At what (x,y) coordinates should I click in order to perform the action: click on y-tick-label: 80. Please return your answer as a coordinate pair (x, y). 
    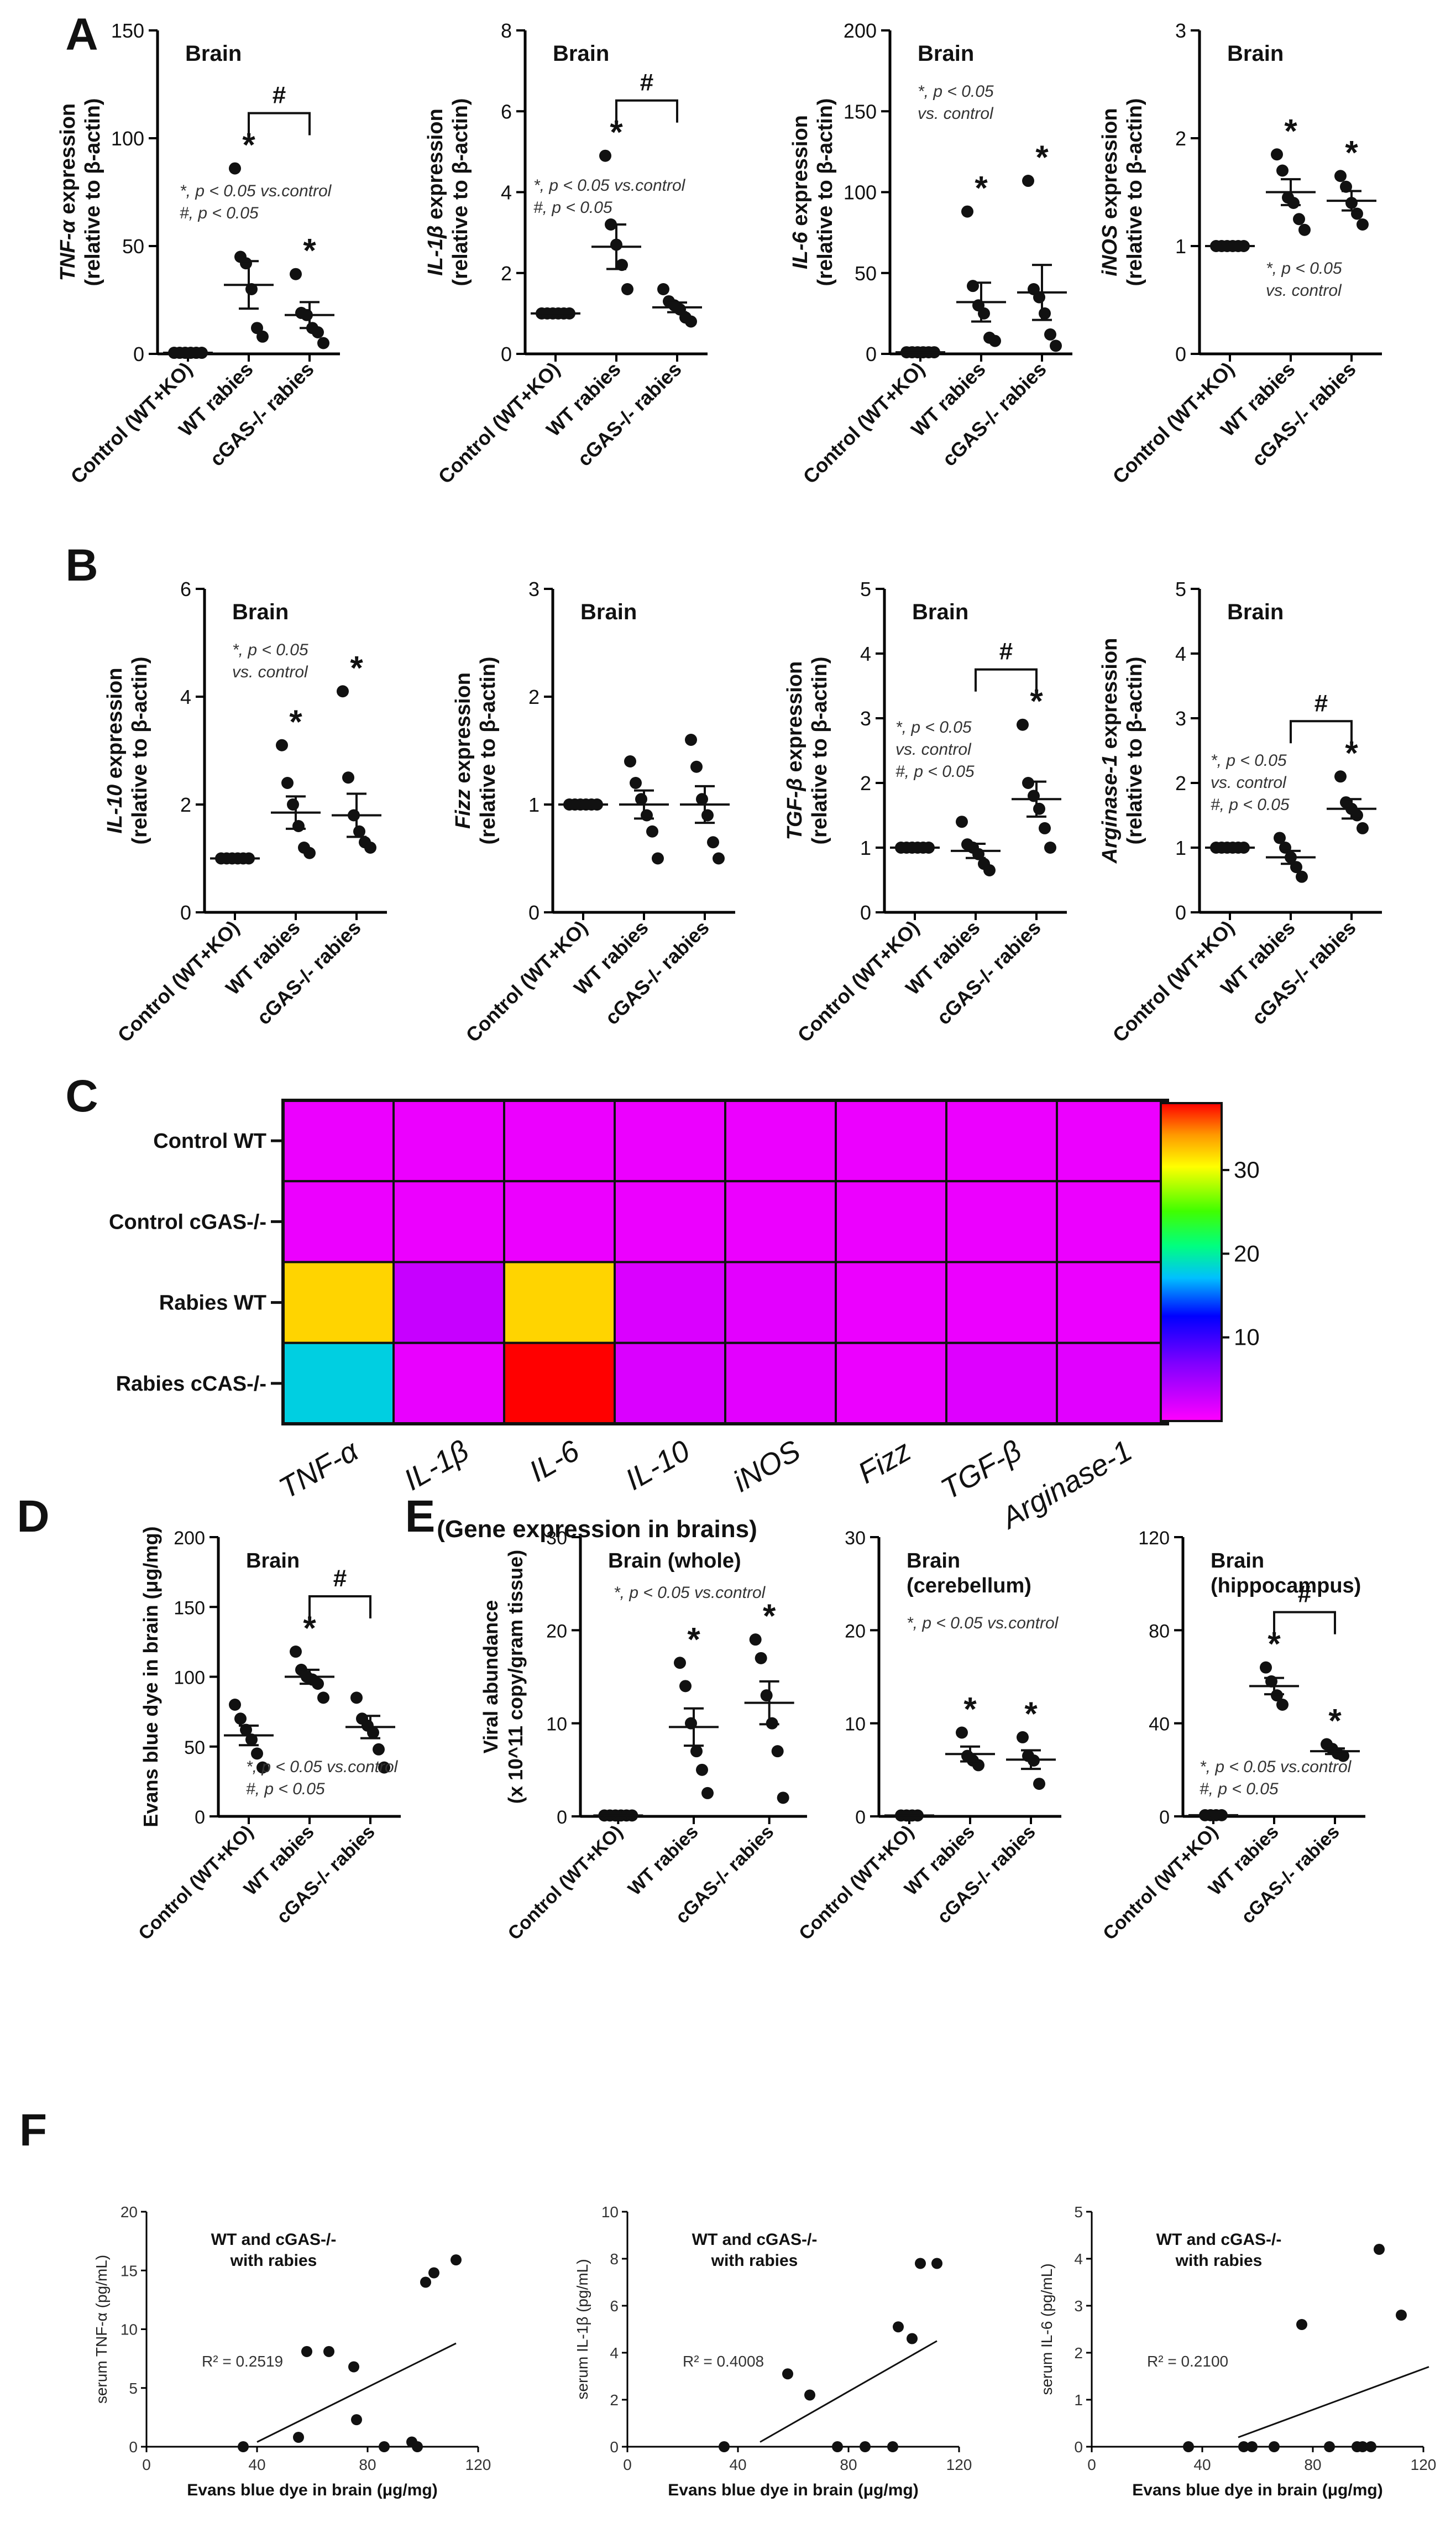
    Looking at the image, I should click on (1159, 1631).